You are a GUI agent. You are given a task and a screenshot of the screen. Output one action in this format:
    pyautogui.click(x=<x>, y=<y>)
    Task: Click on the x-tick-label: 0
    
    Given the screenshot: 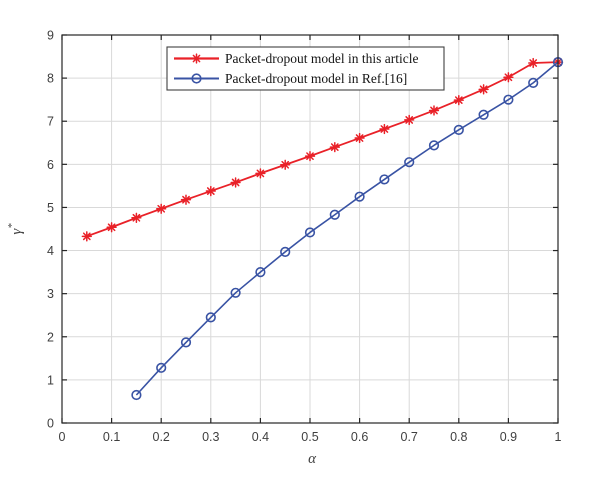 What is the action you would take?
    pyautogui.click(x=62, y=437)
    